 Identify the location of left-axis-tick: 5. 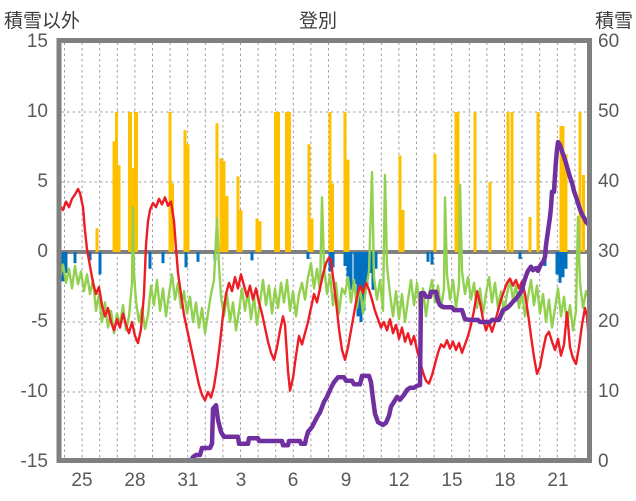
(42, 181).